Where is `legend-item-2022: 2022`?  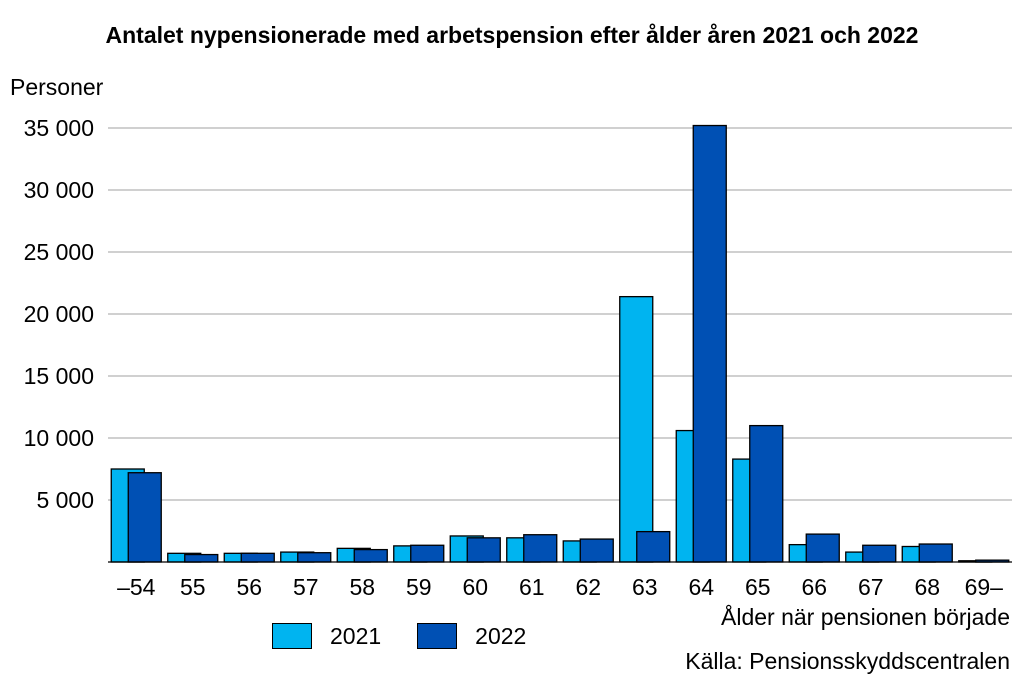
legend-item-2022: 2022 is located at coordinates (471, 636).